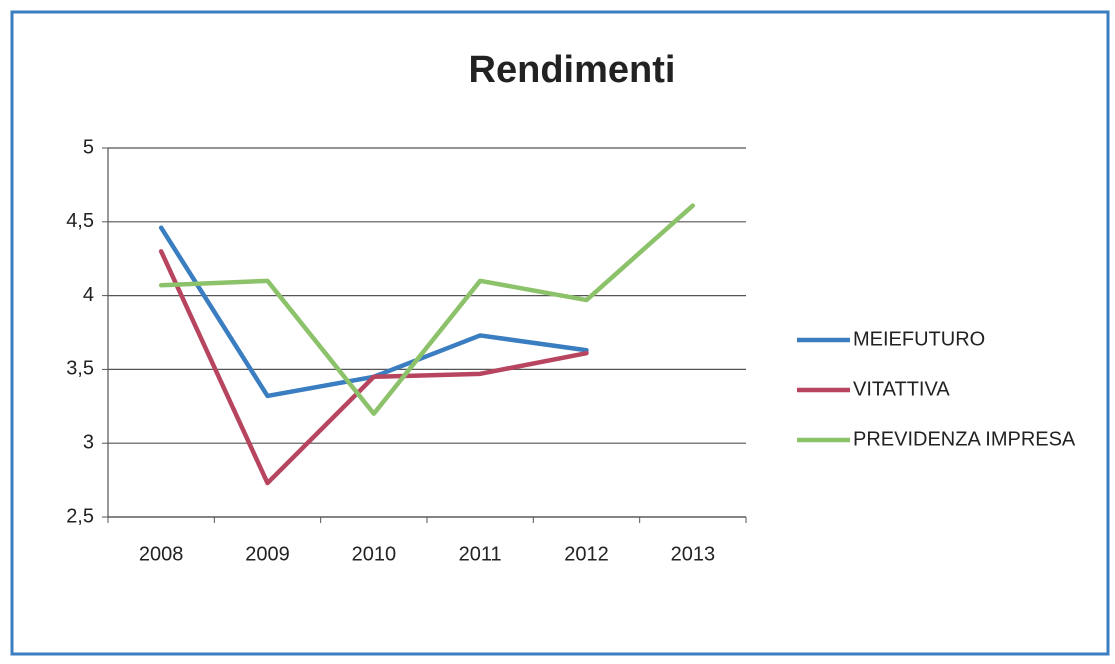 The width and height of the screenshot is (1115, 664). What do you see at coordinates (80, 221) in the screenshot?
I see `y-tick-label: 4,5` at bounding box center [80, 221].